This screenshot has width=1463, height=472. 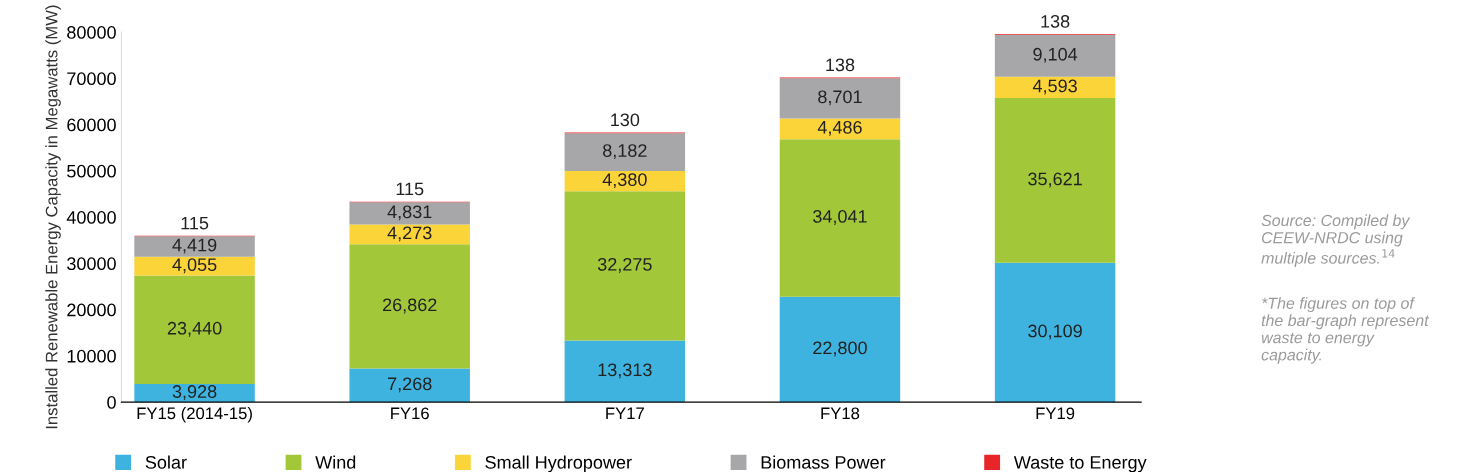 I want to click on x-tick-label: FY17, so click(x=625, y=413).